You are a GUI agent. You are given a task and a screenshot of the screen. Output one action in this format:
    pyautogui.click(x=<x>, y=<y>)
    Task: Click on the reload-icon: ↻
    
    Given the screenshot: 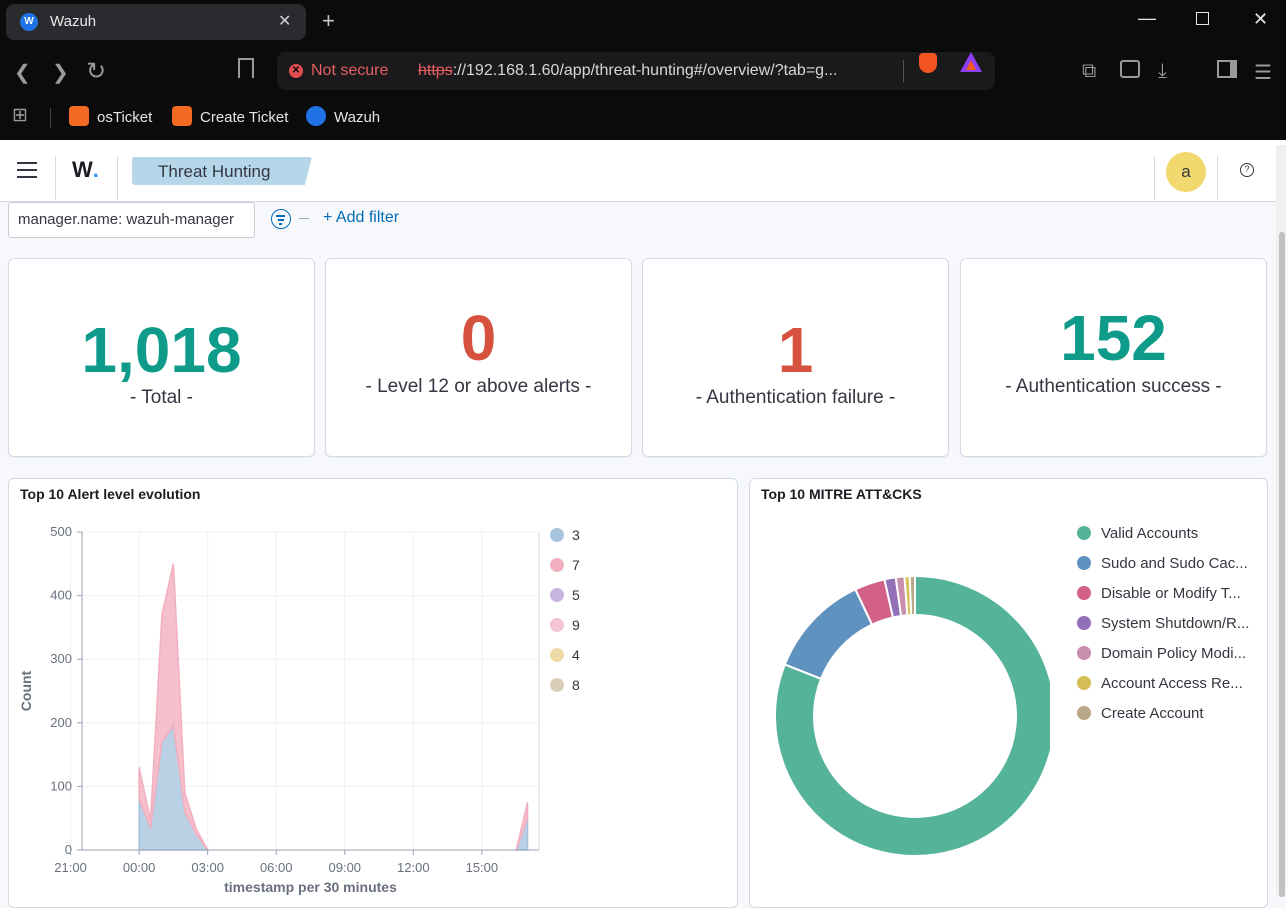 What is the action you would take?
    pyautogui.click(x=96, y=71)
    